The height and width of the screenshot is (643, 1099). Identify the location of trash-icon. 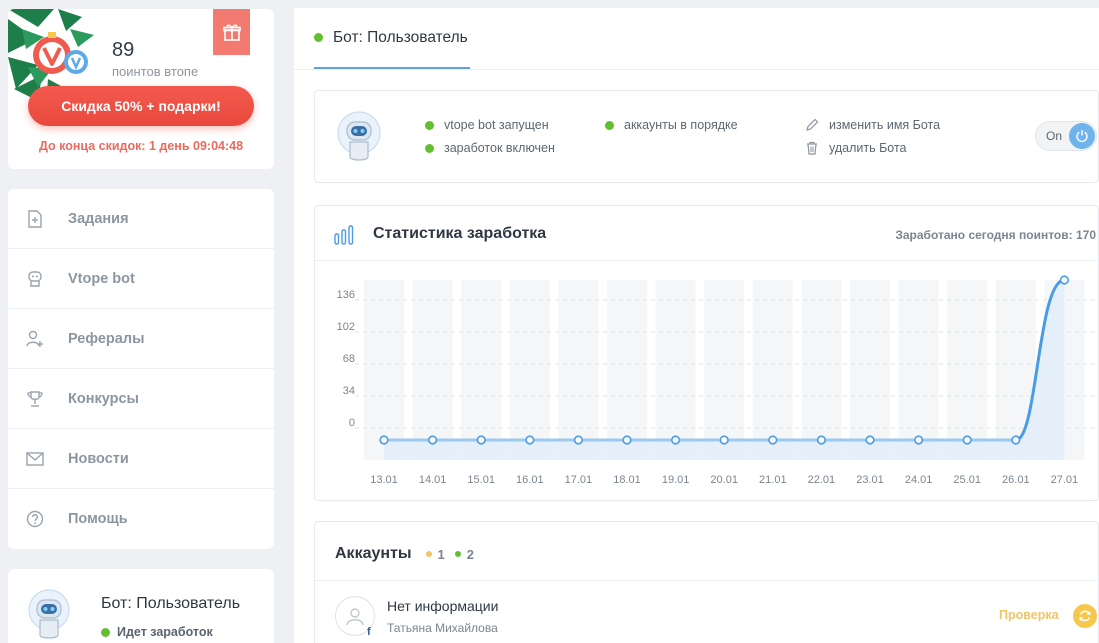
(812, 148).